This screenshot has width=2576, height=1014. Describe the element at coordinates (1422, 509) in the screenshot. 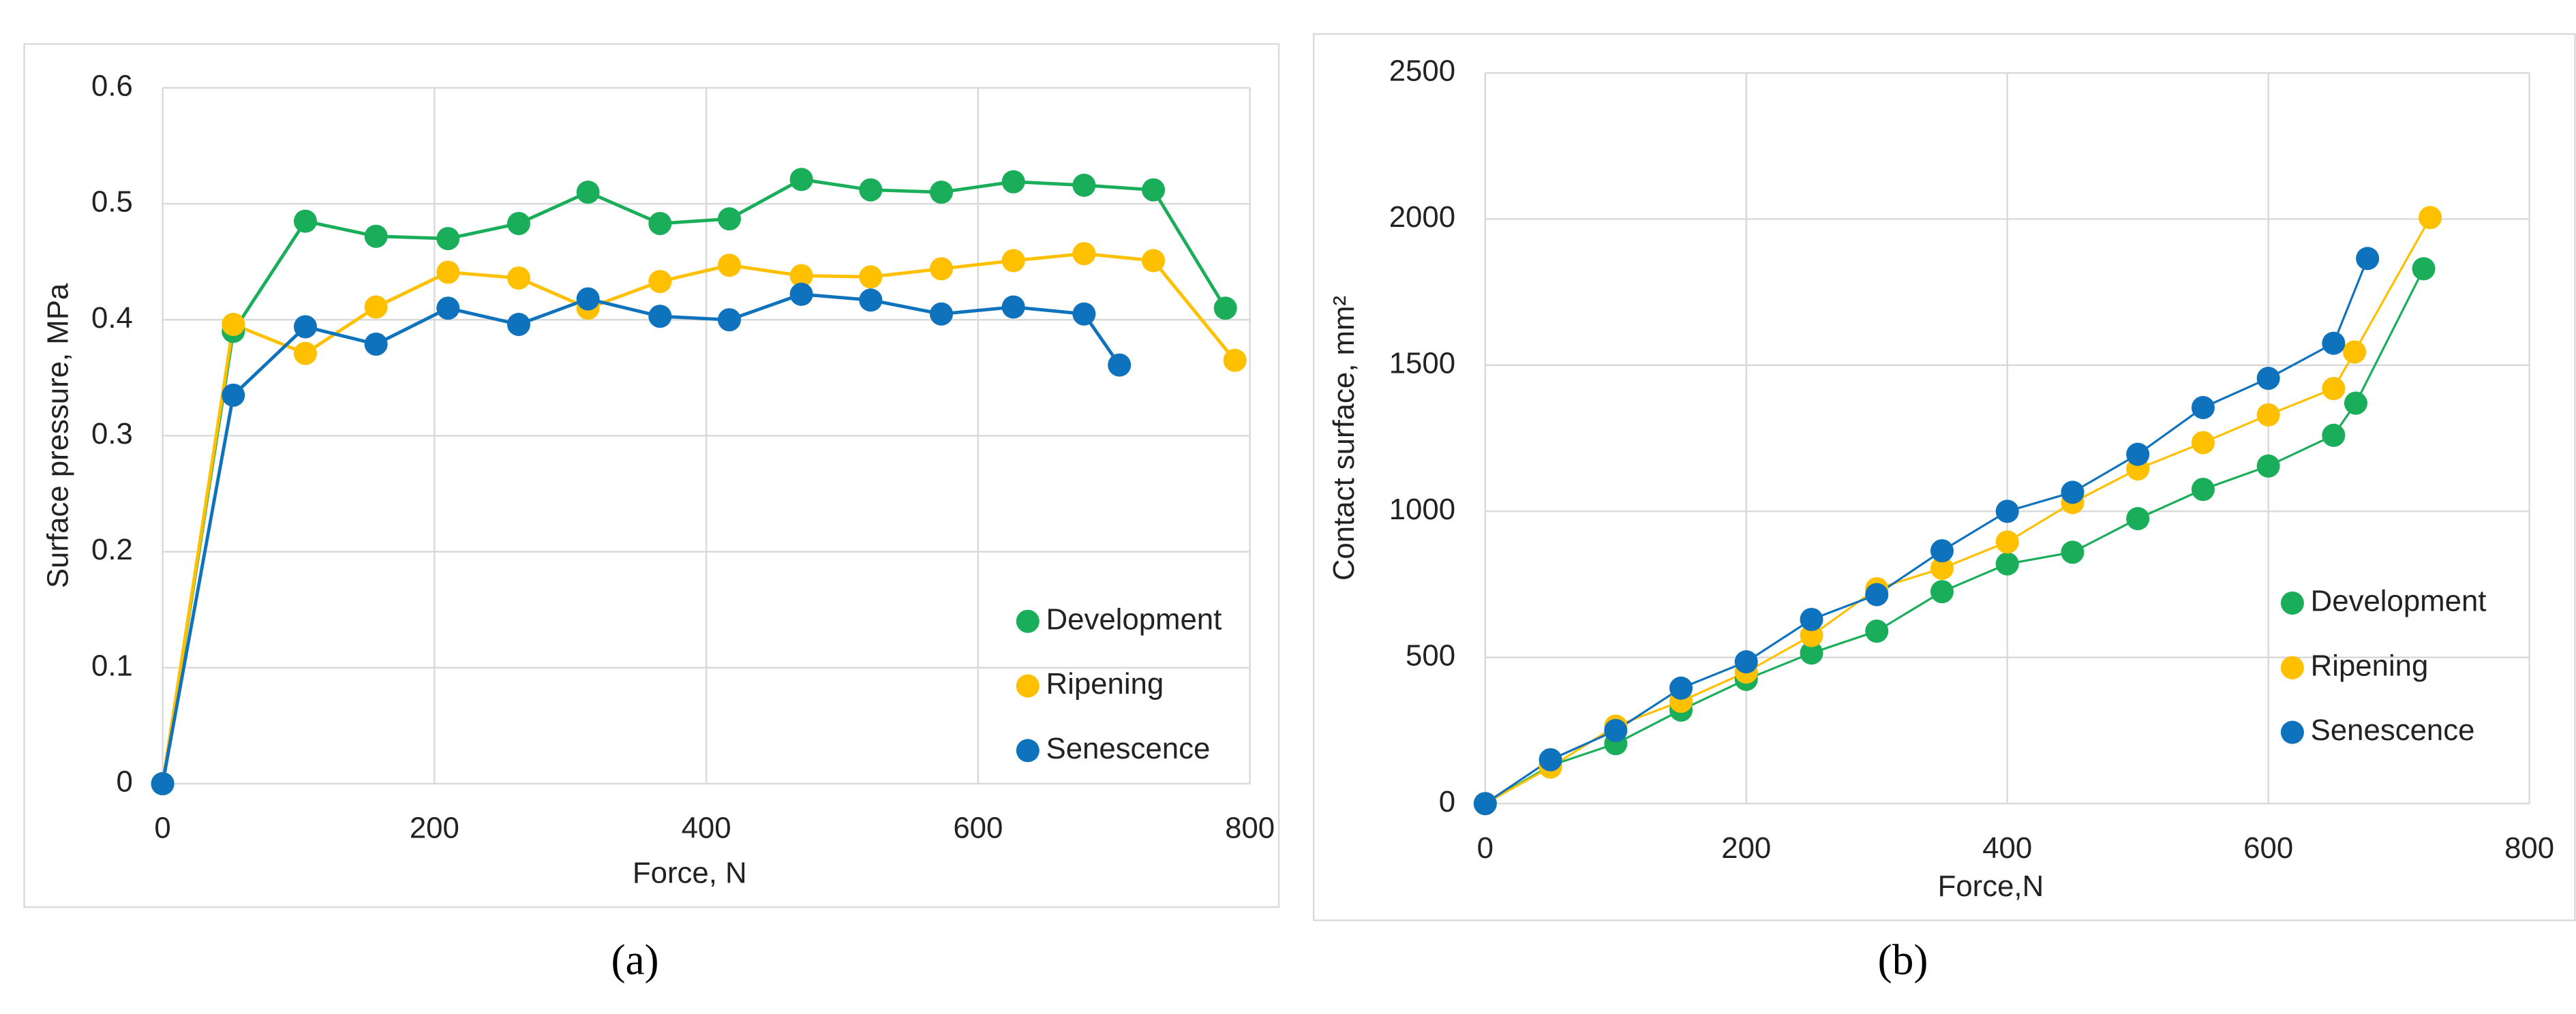

I see `y-tick-label: 1000` at that location.